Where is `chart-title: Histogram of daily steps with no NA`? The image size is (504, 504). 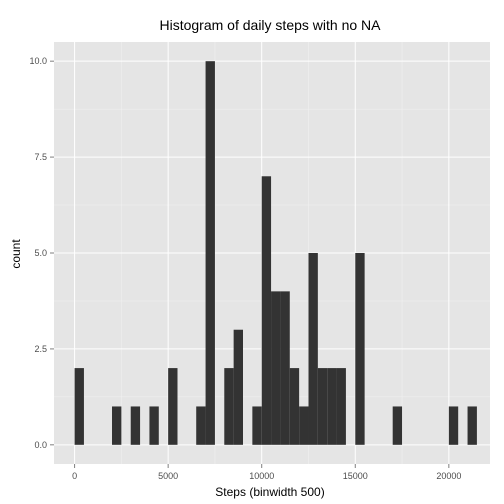 chart-title: Histogram of daily steps with no NA is located at coordinates (271, 25).